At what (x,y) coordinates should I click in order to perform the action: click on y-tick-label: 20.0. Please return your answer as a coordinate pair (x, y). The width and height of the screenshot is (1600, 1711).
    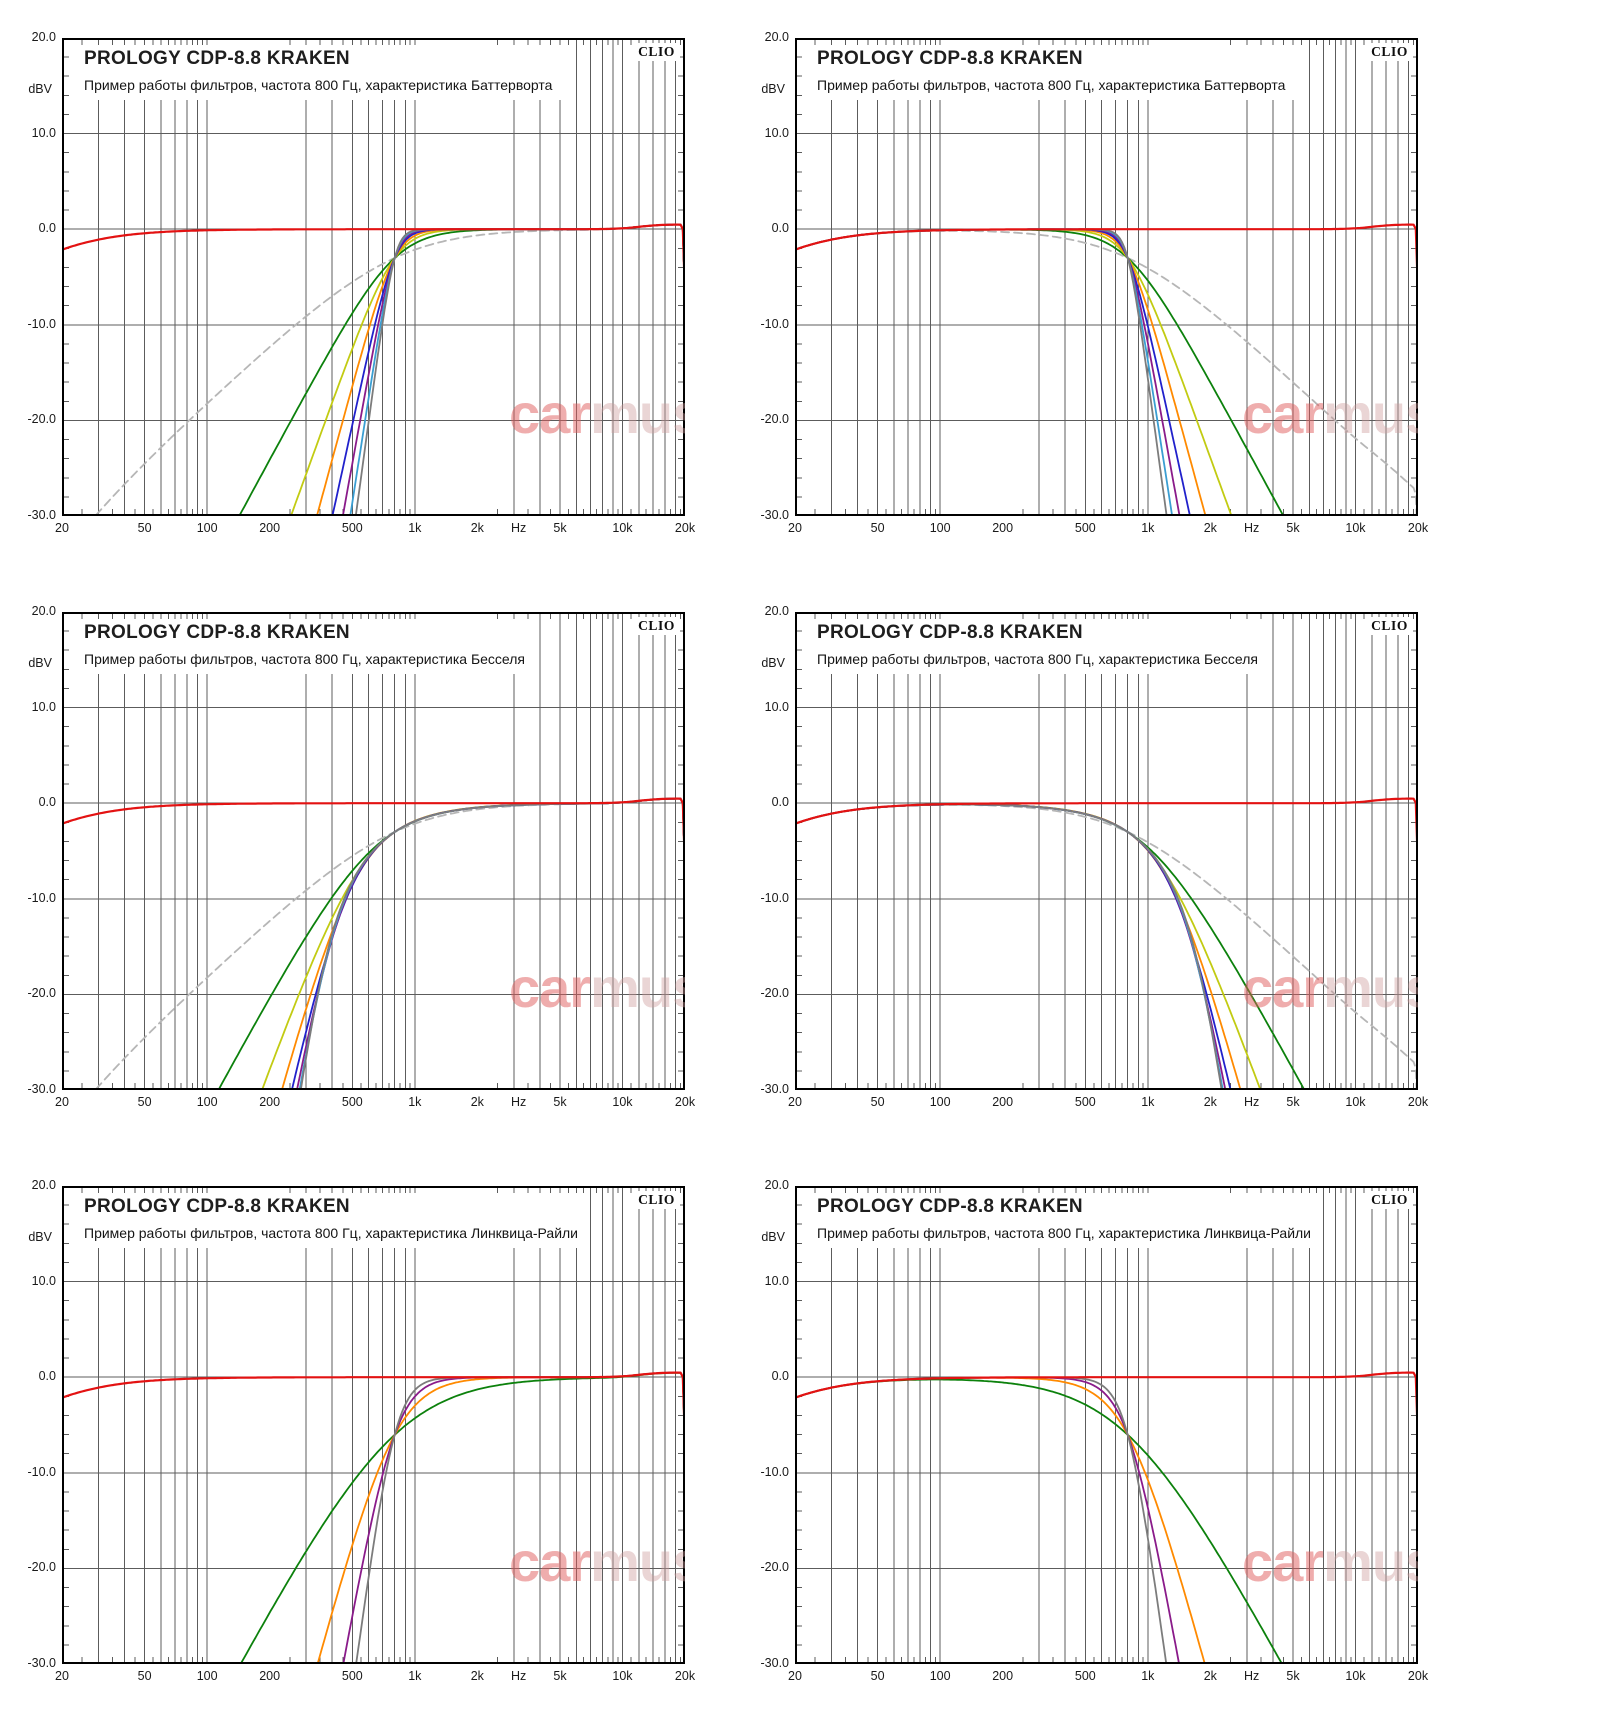
    Looking at the image, I should click on (776, 37).